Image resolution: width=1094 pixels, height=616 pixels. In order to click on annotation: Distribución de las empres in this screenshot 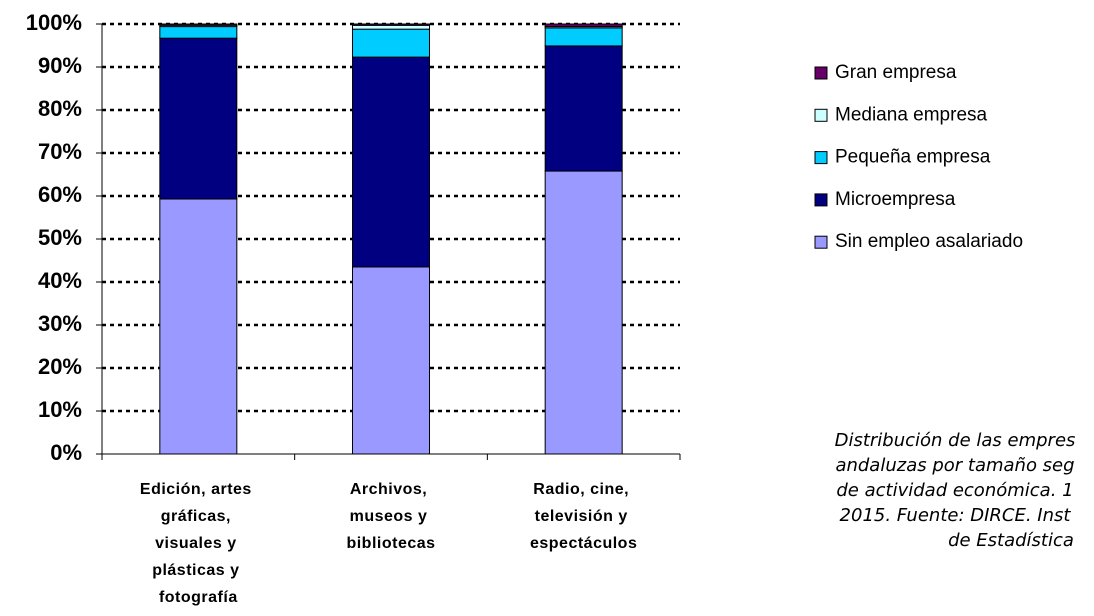, I will do `click(955, 440)`.